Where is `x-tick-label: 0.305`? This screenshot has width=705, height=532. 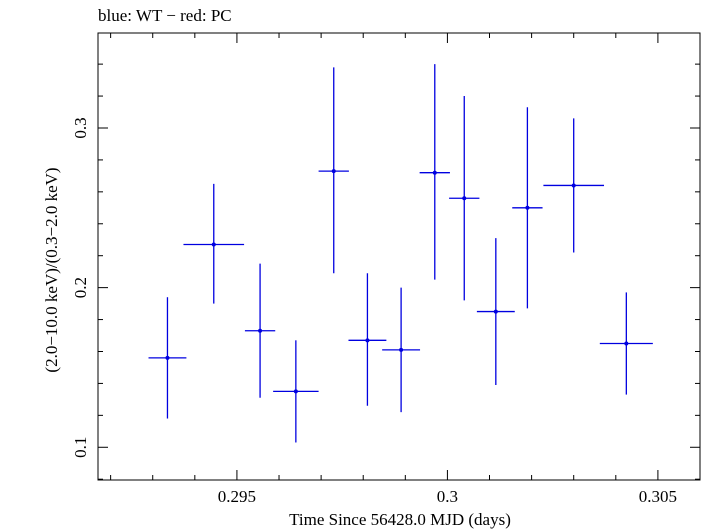 x-tick-label: 0.305 is located at coordinates (658, 496).